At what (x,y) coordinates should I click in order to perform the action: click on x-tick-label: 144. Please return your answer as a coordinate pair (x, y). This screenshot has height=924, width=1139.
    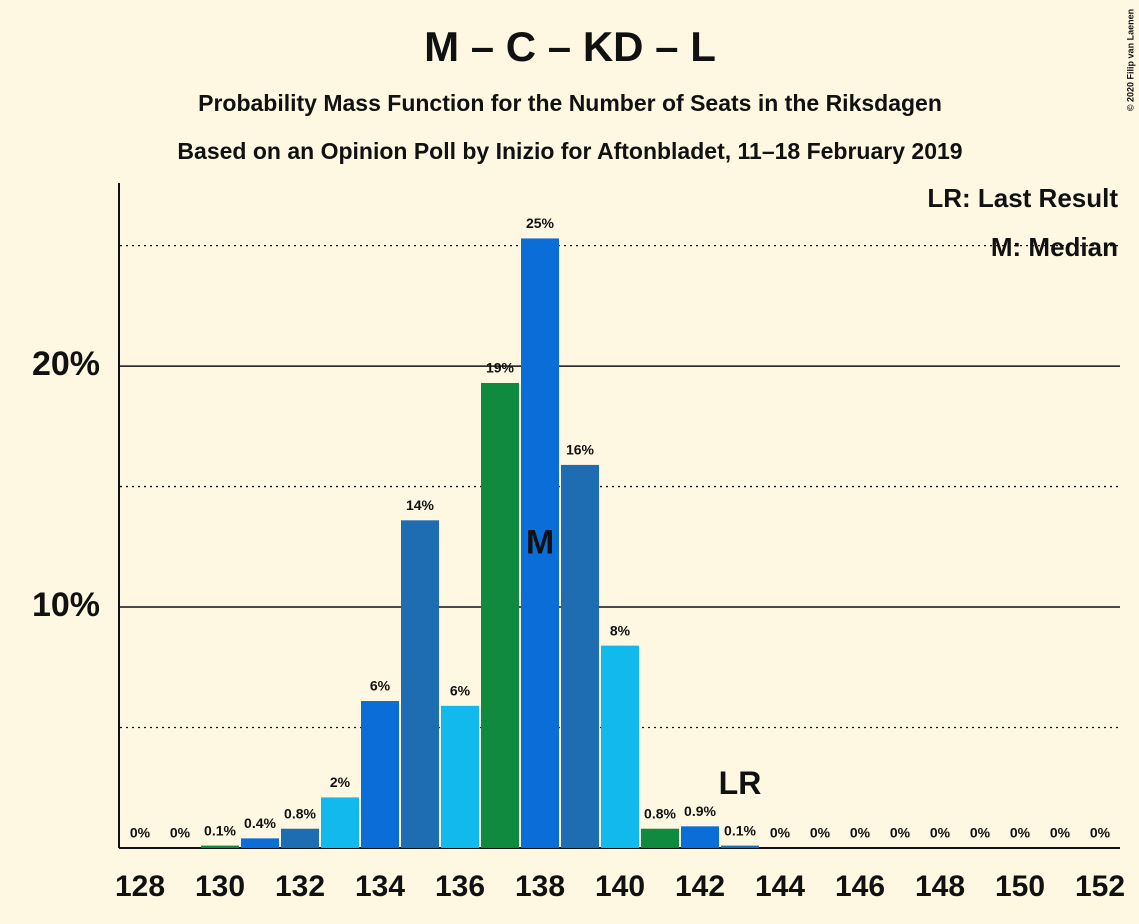
    Looking at the image, I should click on (780, 886).